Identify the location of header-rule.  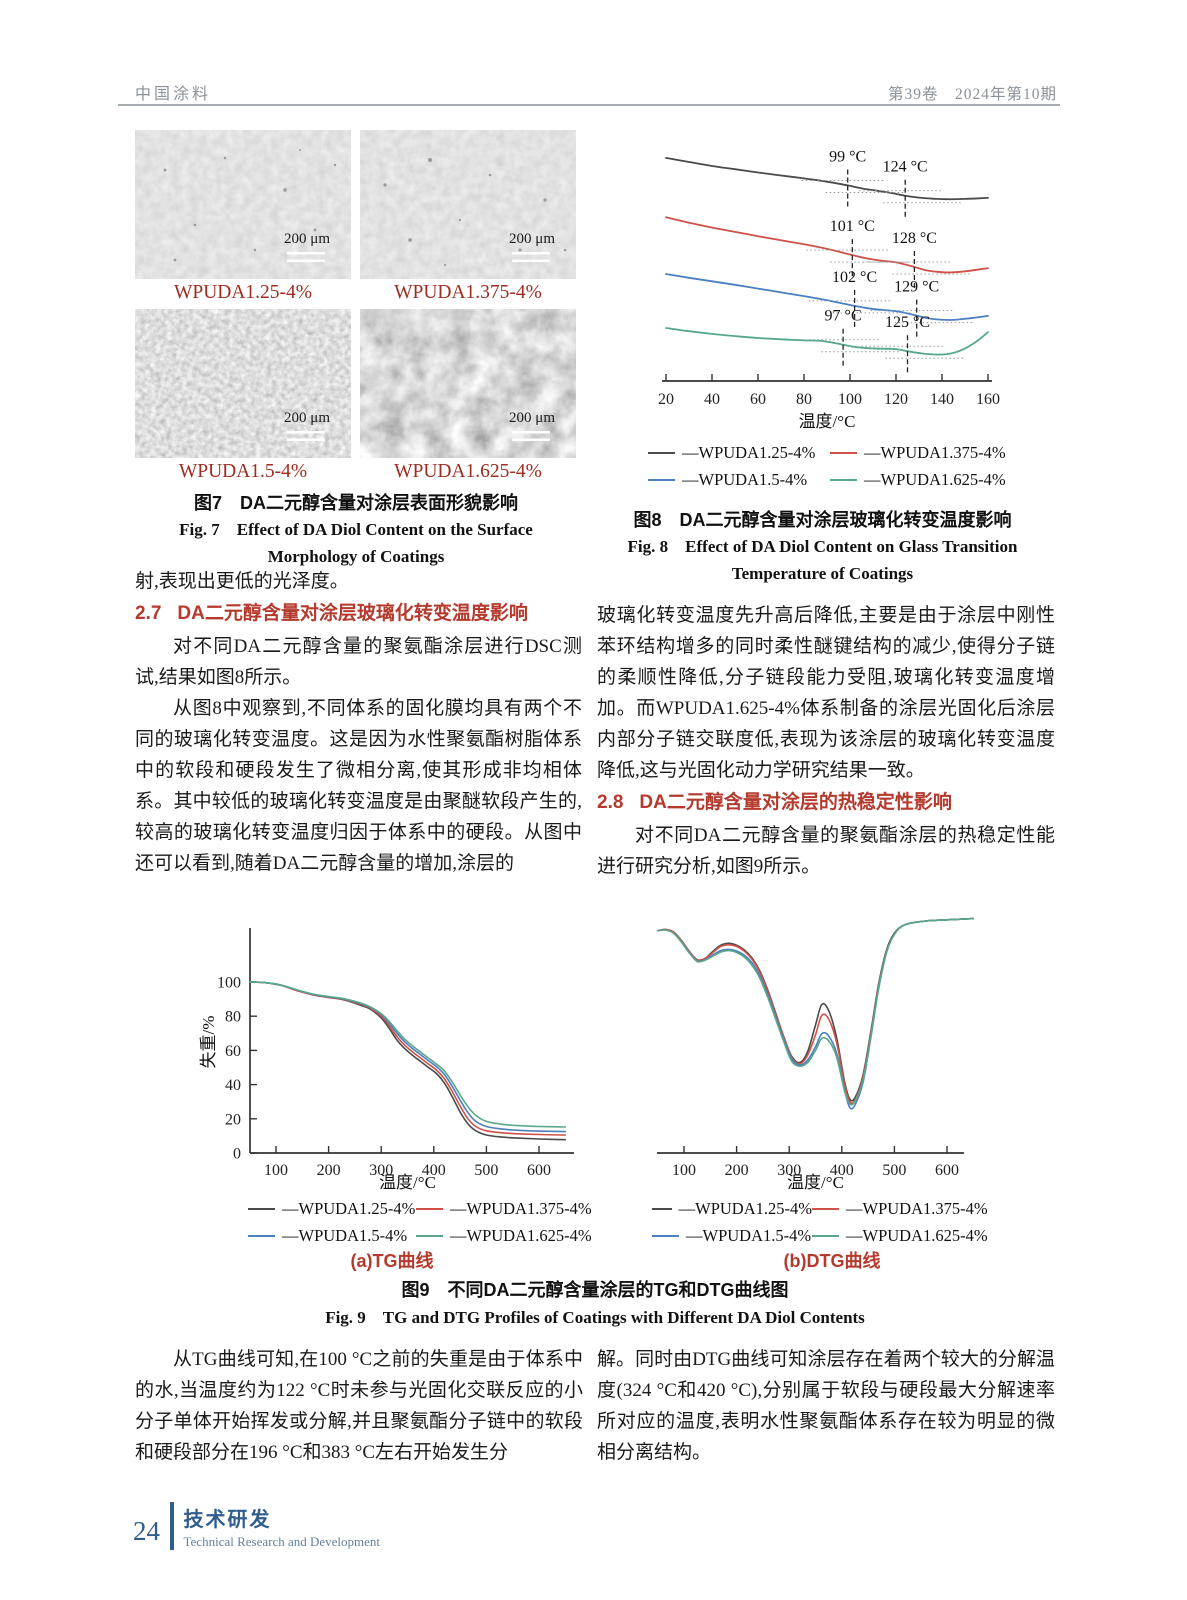
(589, 105).